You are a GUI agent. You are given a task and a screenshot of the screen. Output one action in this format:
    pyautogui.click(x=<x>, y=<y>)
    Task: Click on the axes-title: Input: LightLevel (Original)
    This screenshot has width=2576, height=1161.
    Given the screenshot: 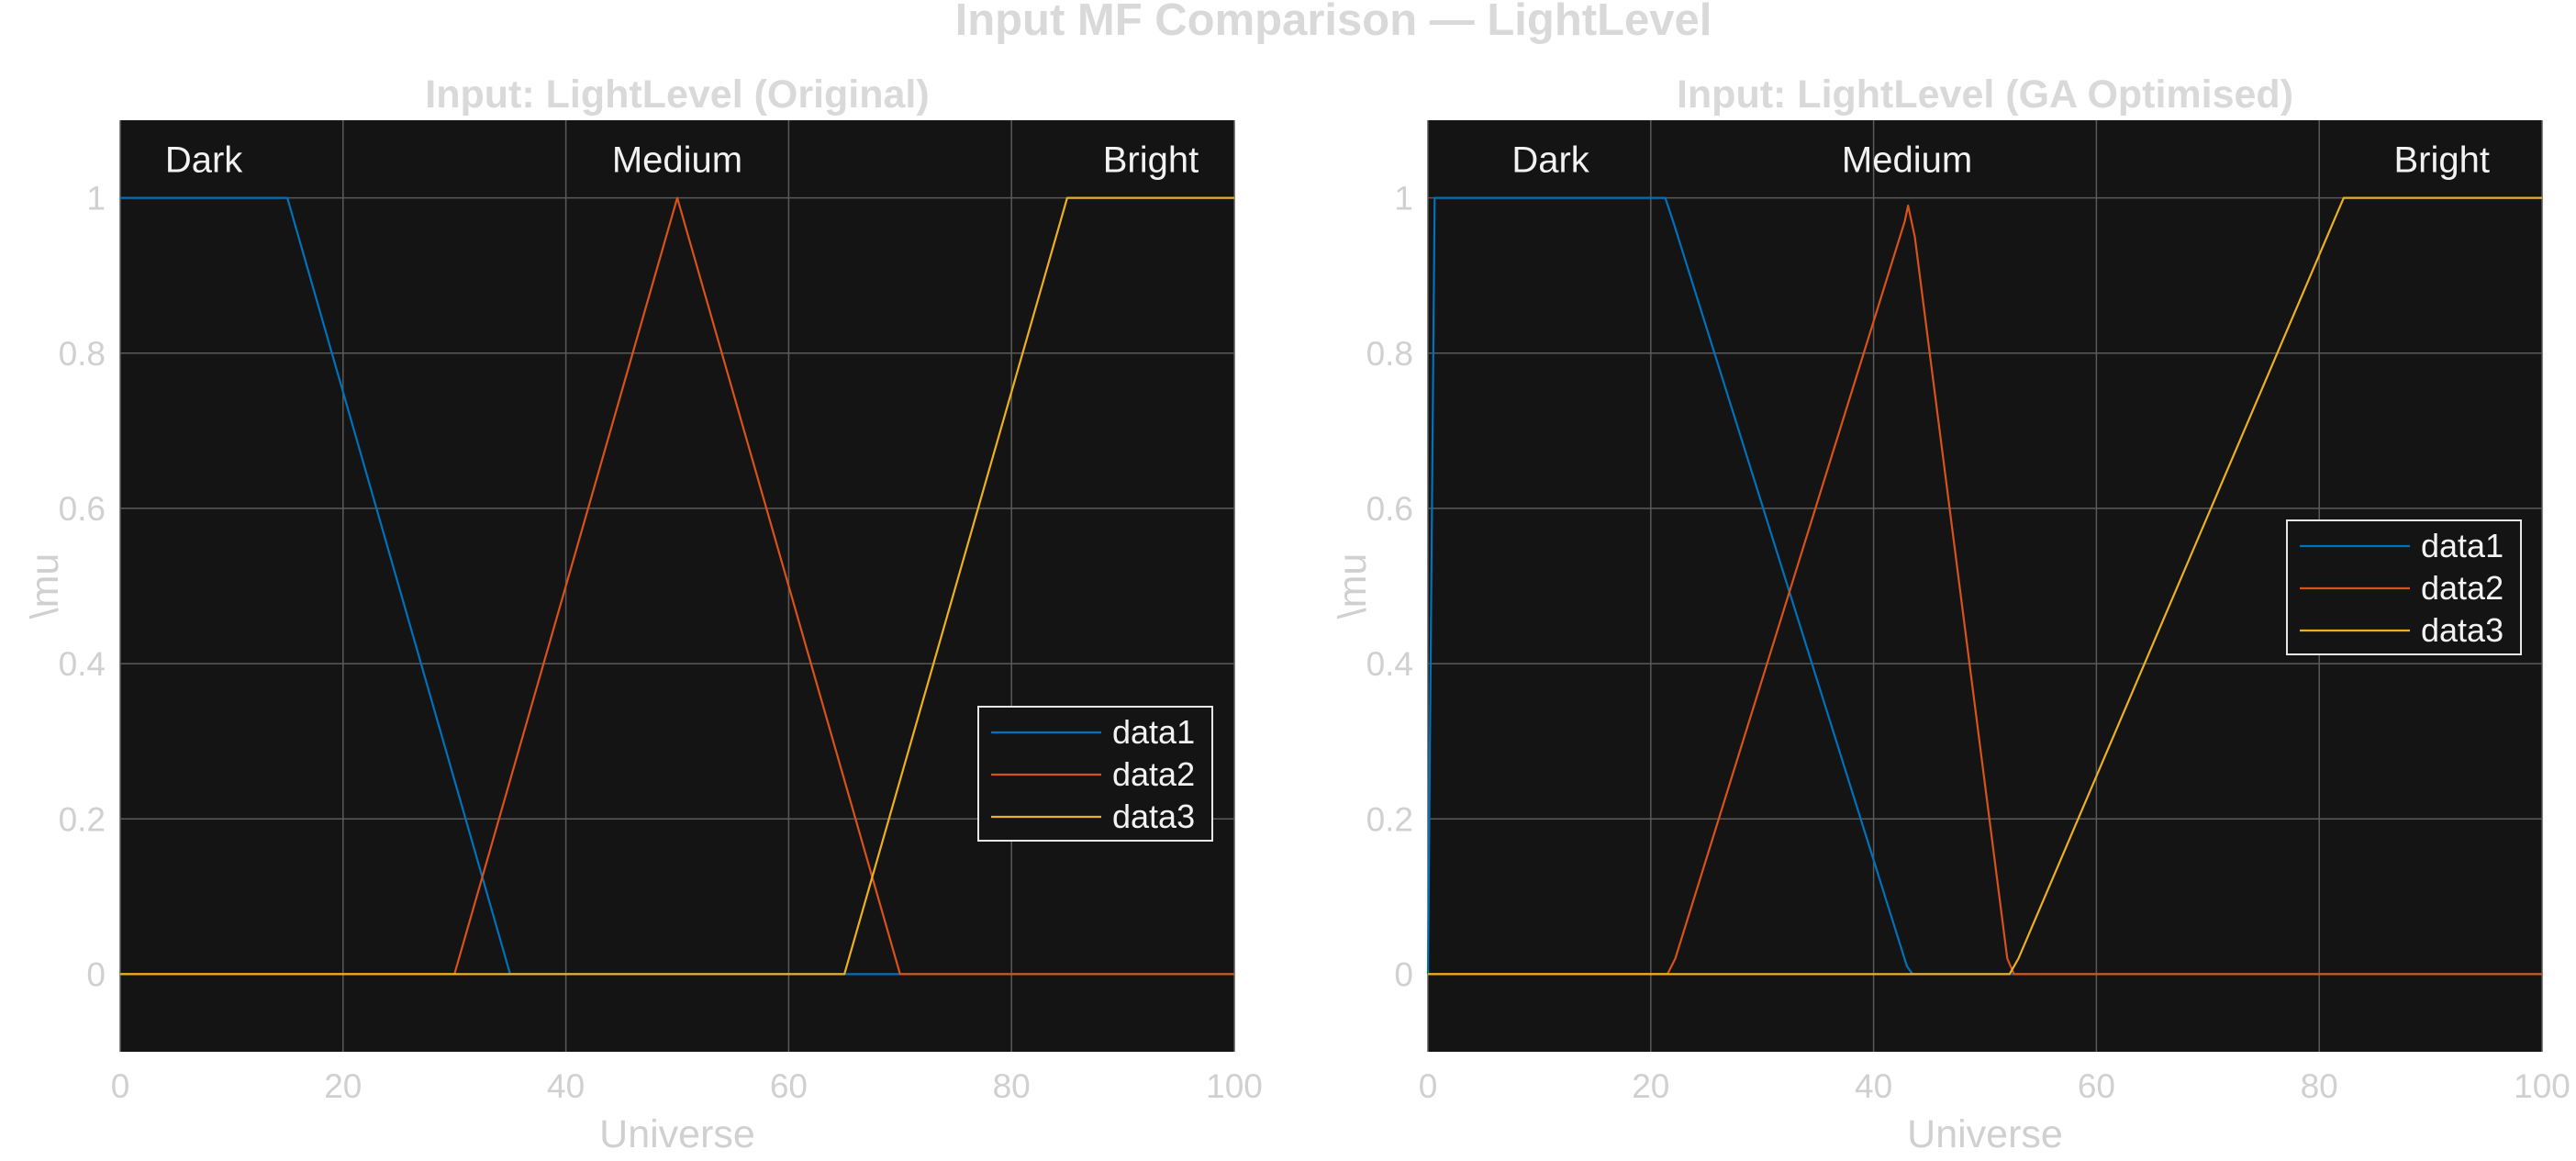 What is the action you would take?
    pyautogui.click(x=677, y=95)
    